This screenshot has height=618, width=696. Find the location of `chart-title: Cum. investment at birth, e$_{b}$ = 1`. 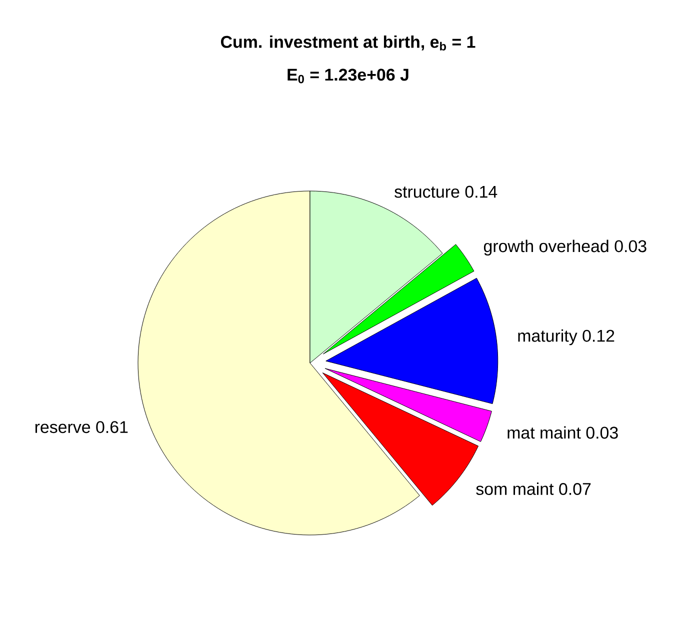

chart-title: Cum. investment at birth, e$_{b}$ = 1 is located at coordinates (348, 43).